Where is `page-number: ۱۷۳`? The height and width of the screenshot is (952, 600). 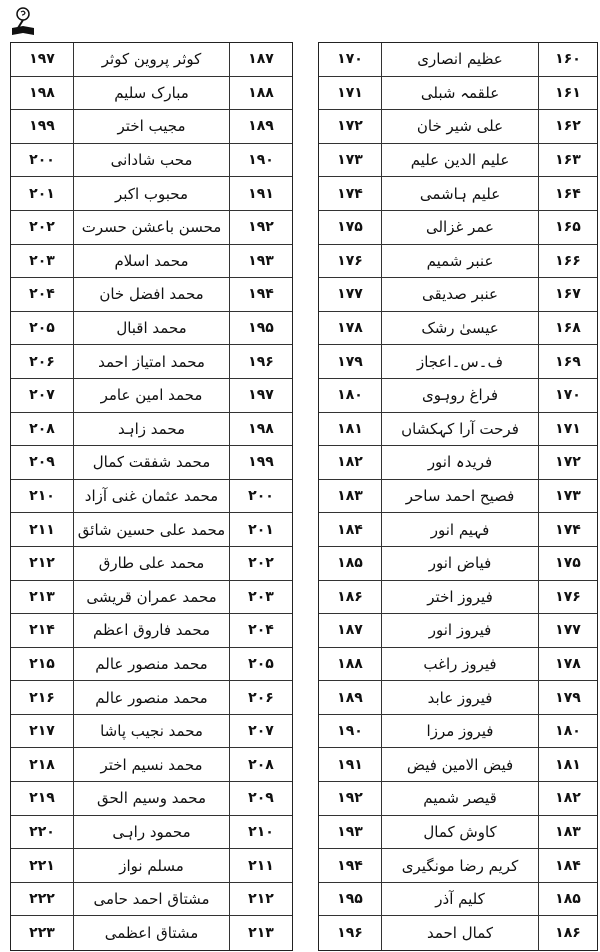
page-number: ۱۷۳ is located at coordinates (350, 161).